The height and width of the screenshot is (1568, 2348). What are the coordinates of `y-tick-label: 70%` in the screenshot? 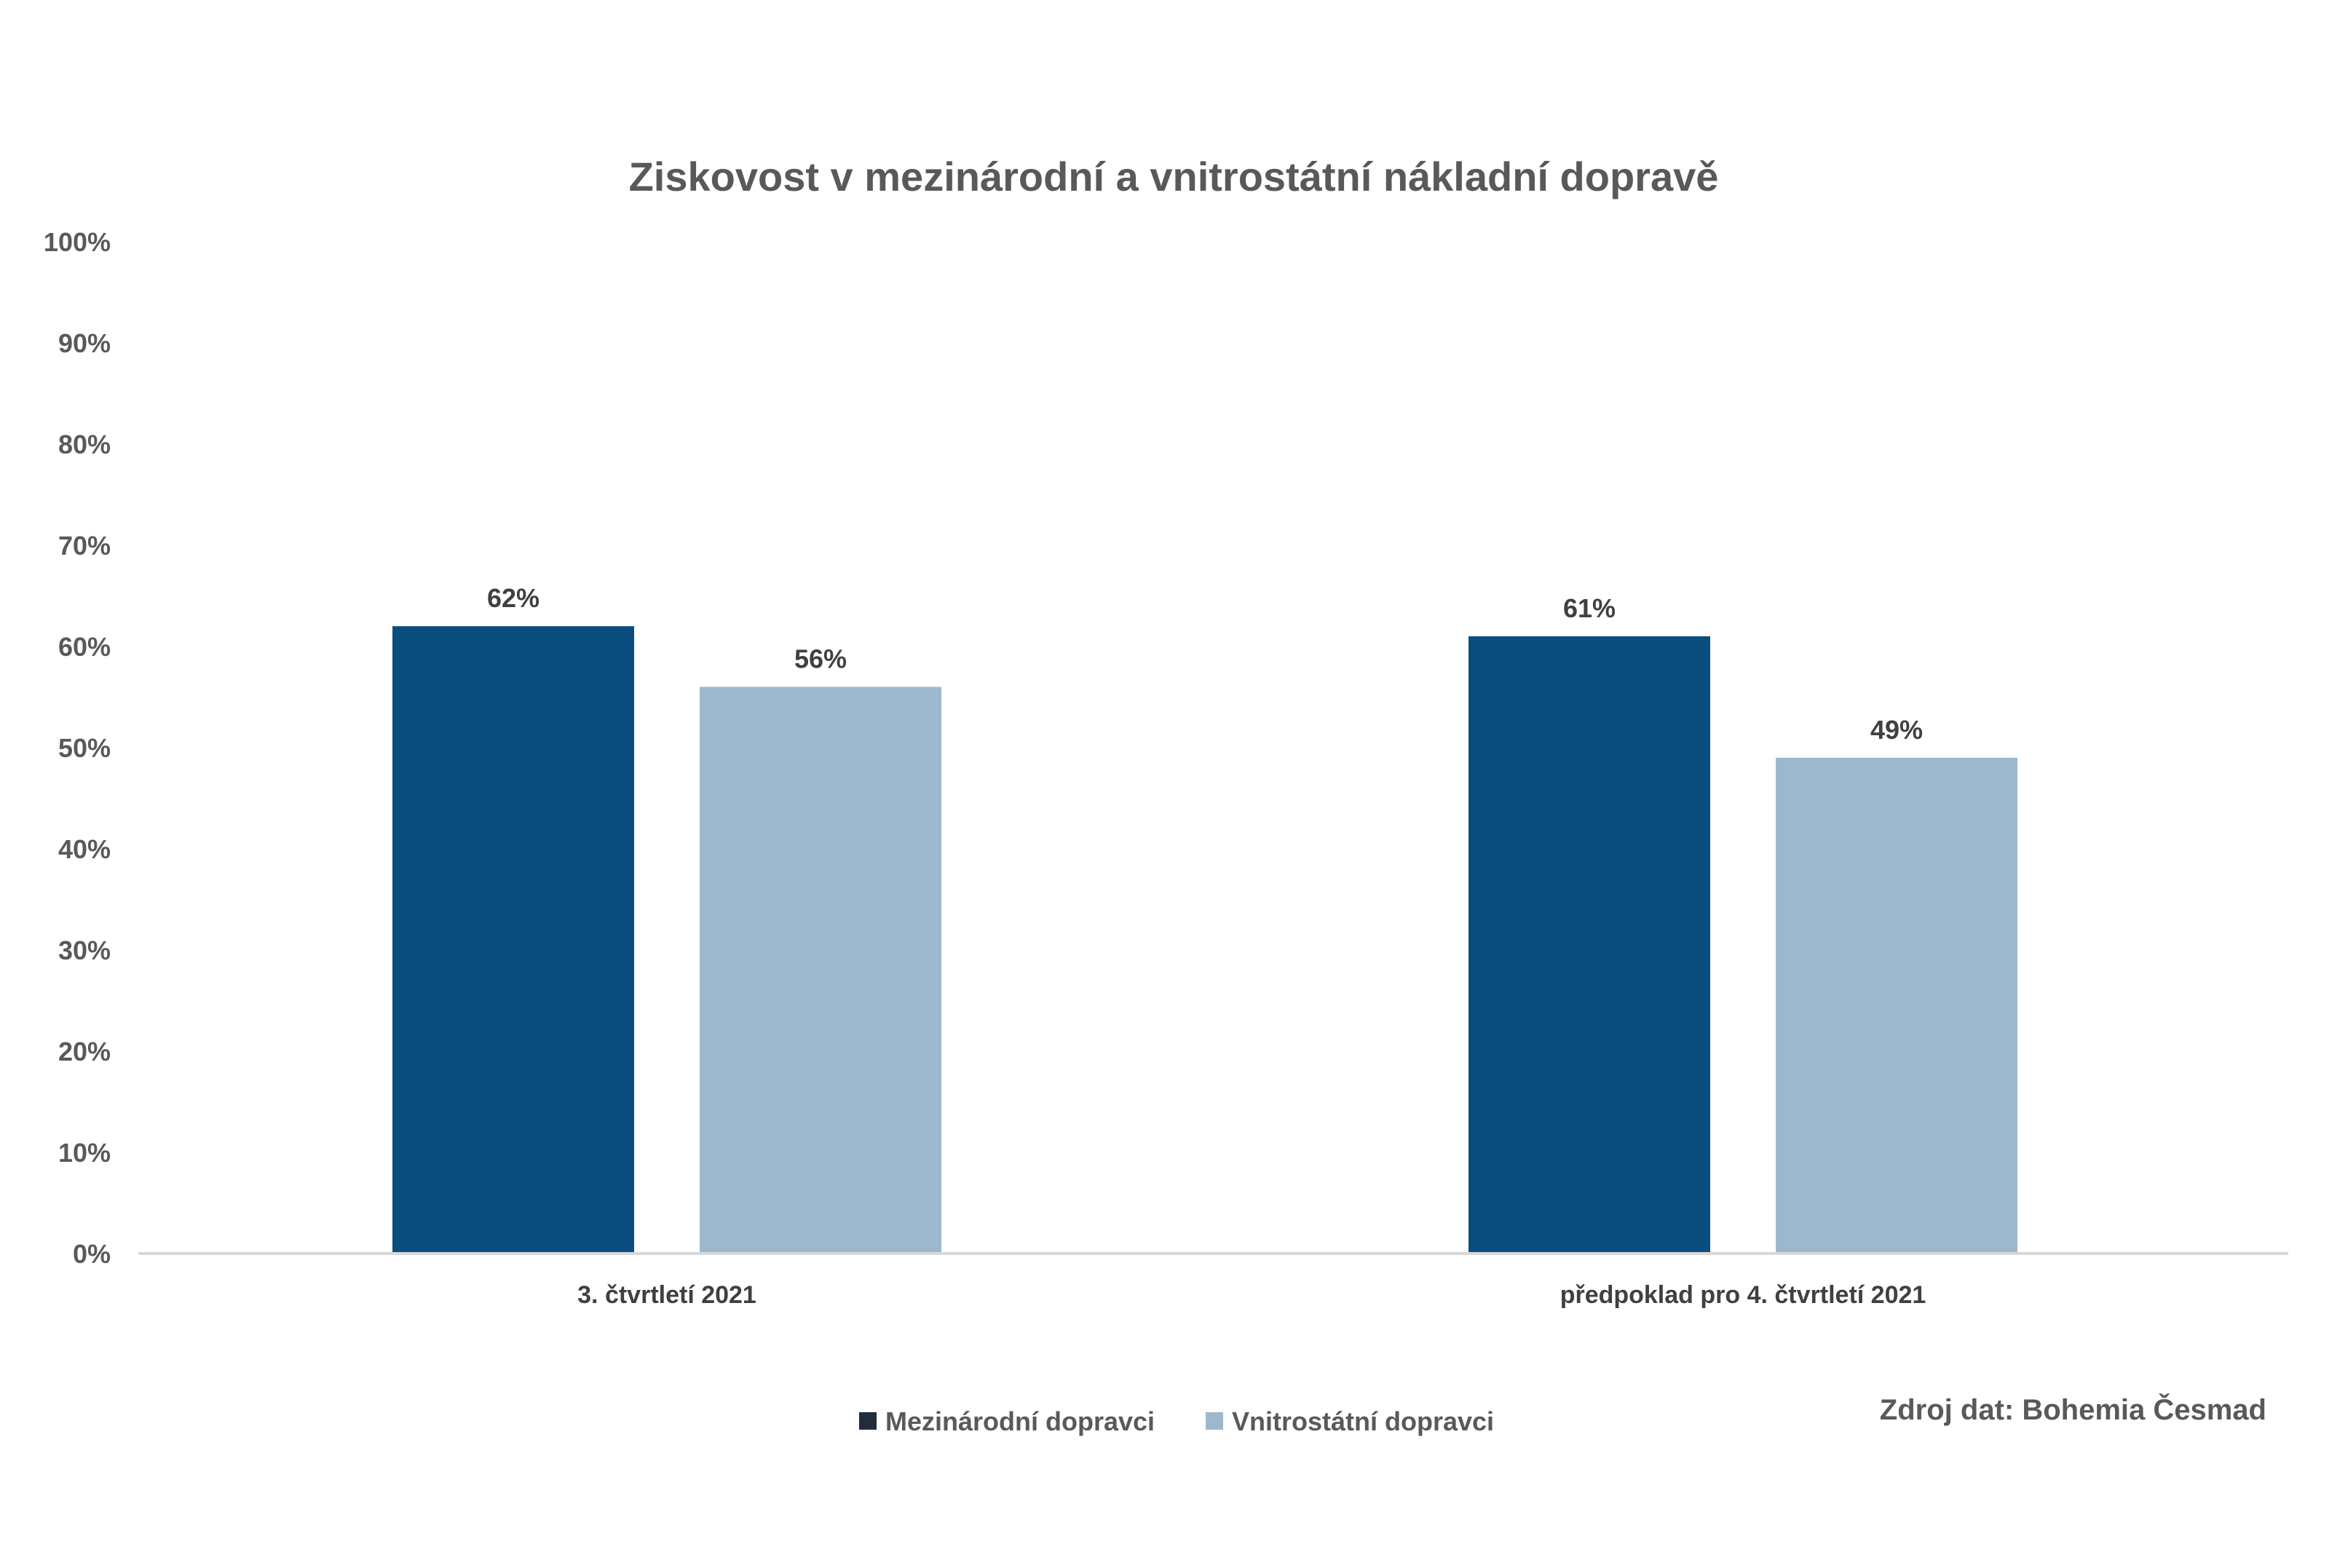 It's located at (84, 546).